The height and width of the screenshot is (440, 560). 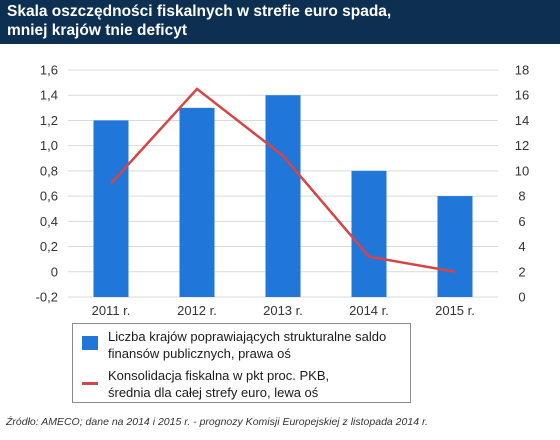 I want to click on legend-line-line-1: Konsolidacja fiskalna w pkt proc. PKB,, so click(x=219, y=375).